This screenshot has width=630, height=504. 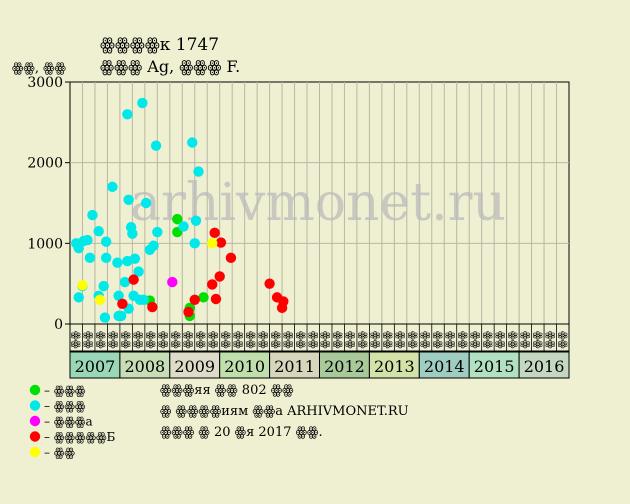 What do you see at coordinates (68, 422) in the screenshot?
I see `legend-label: – ꙮꙮꙮа` at bounding box center [68, 422].